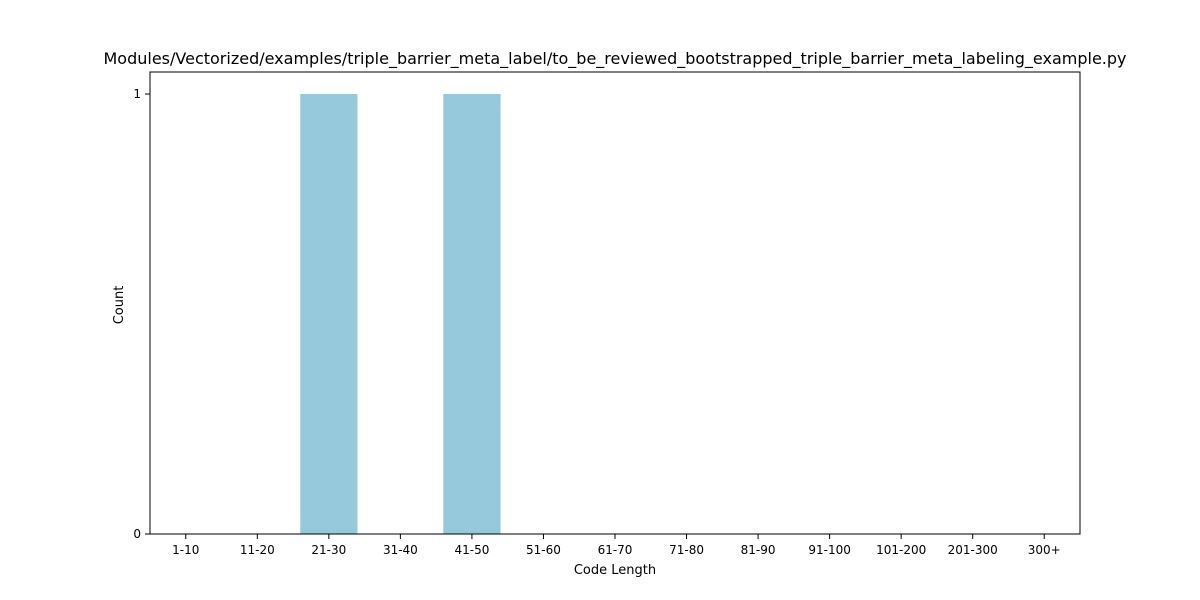  What do you see at coordinates (901, 550) in the screenshot?
I see `x-tick-label: 101-200` at bounding box center [901, 550].